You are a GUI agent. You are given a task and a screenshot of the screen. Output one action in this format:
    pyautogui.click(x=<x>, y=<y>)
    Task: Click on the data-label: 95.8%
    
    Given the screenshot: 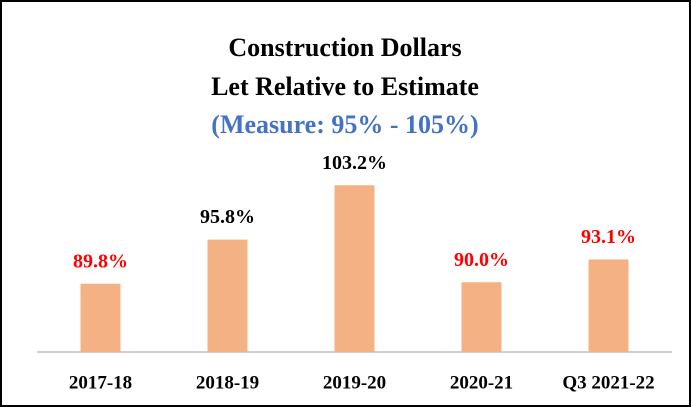 What is the action you would take?
    pyautogui.click(x=227, y=217)
    